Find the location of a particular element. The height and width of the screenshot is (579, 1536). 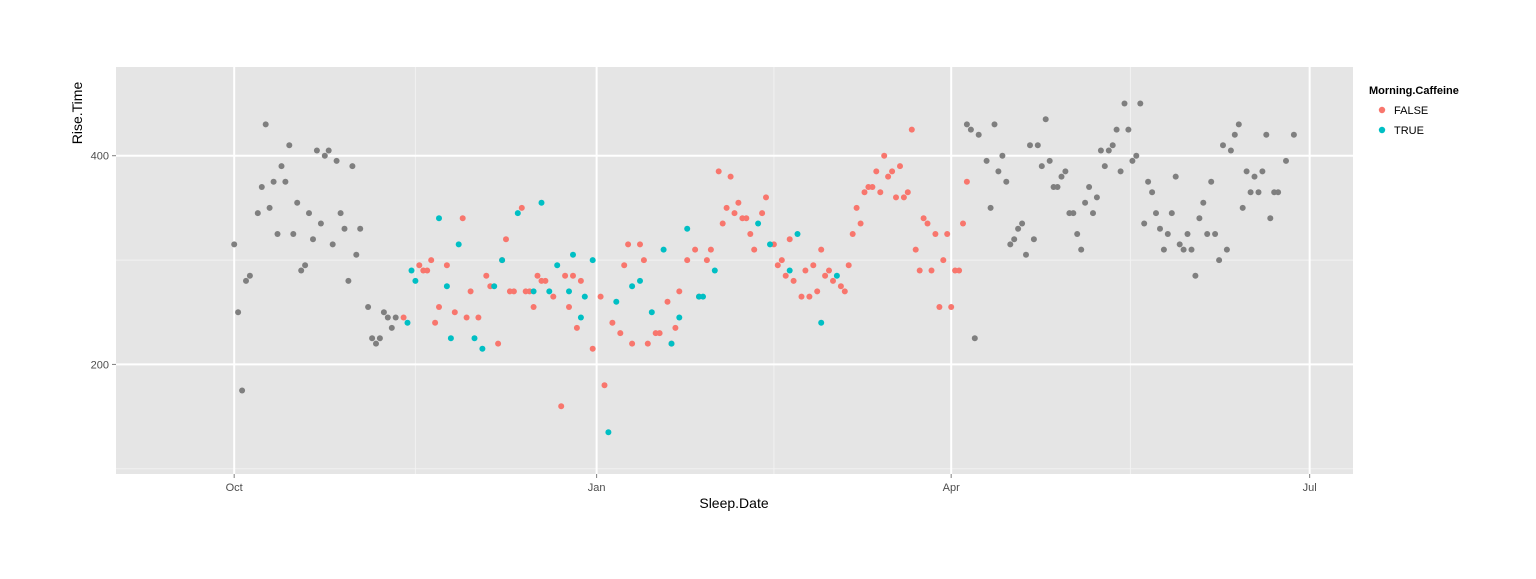

legend-label-false: FALSE is located at coordinates (1411, 111).